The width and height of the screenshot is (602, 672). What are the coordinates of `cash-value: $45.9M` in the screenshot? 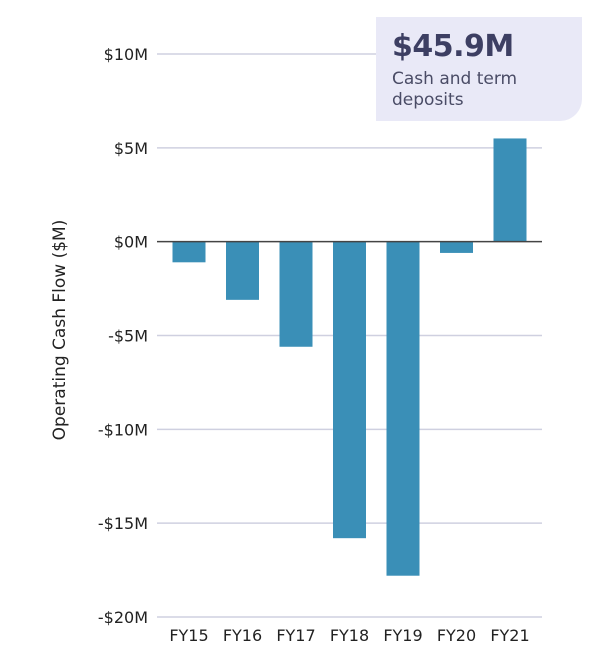 It's located at (453, 46).